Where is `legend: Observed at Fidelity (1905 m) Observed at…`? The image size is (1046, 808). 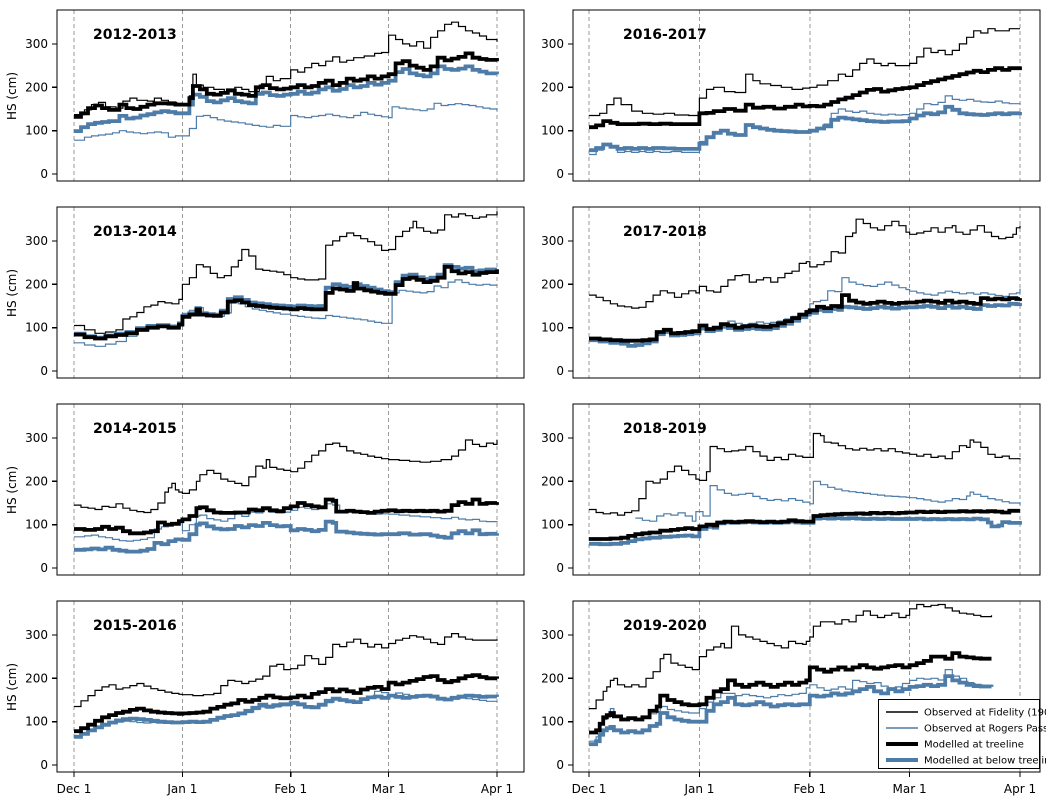 legend: Observed at Fidelity (1905 m) Observed at… is located at coordinates (962, 734).